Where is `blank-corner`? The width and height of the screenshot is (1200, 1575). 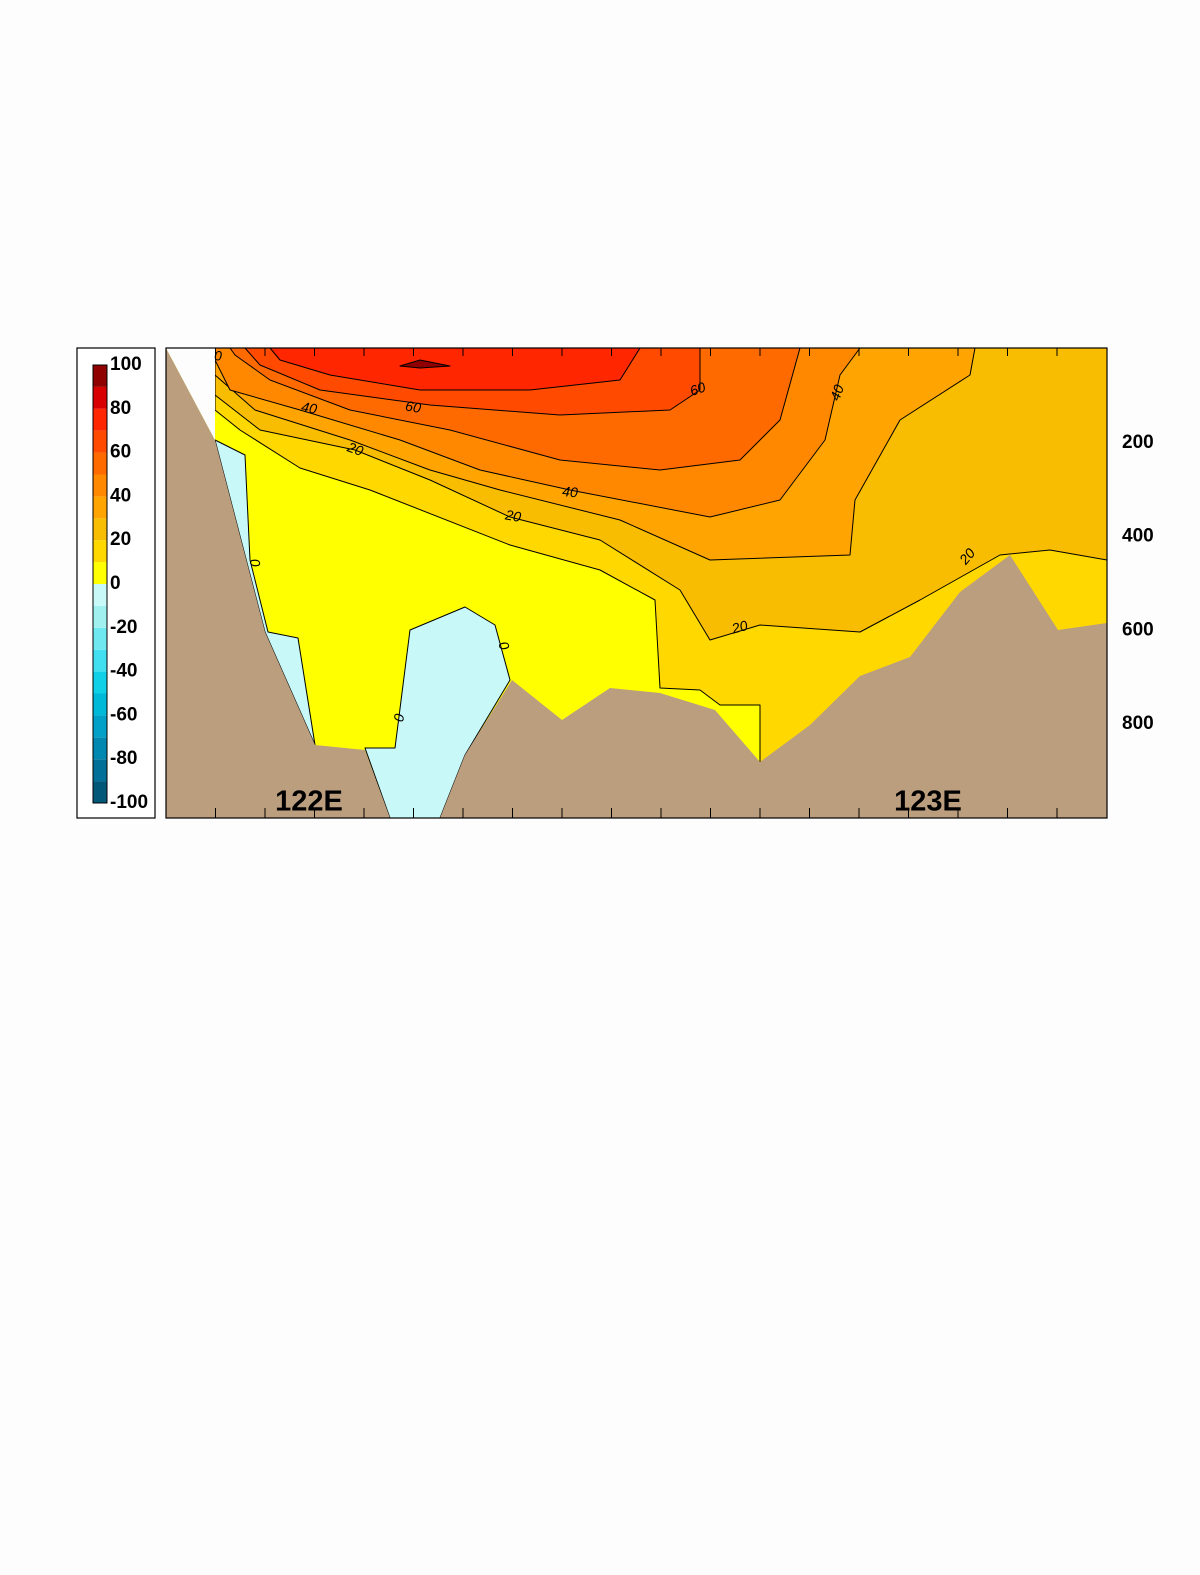 blank-corner is located at coordinates (190, 394).